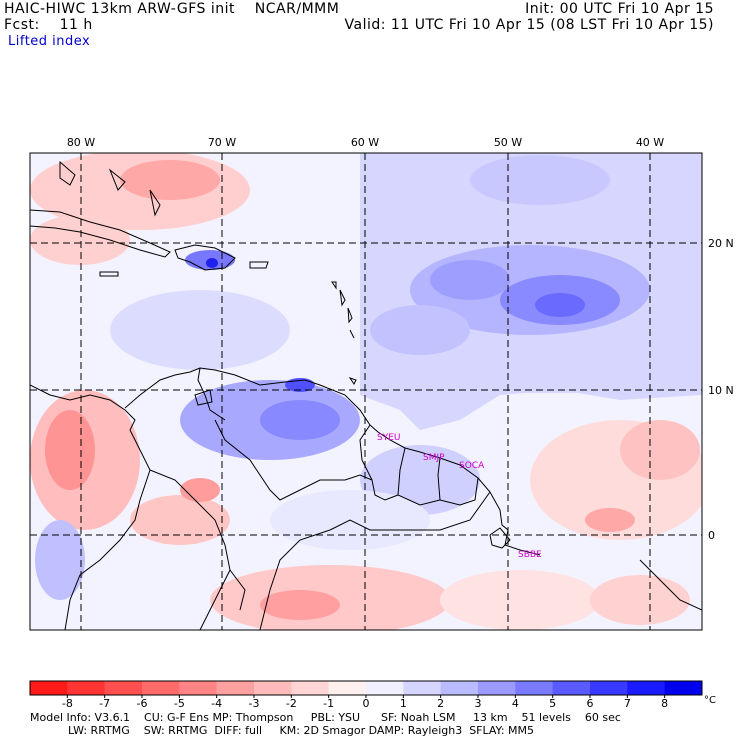 Image resolution: width=740 pixels, height=740 pixels. Describe the element at coordinates (291, 703) in the screenshot. I see `colorbar-tick-label: -2` at that location.